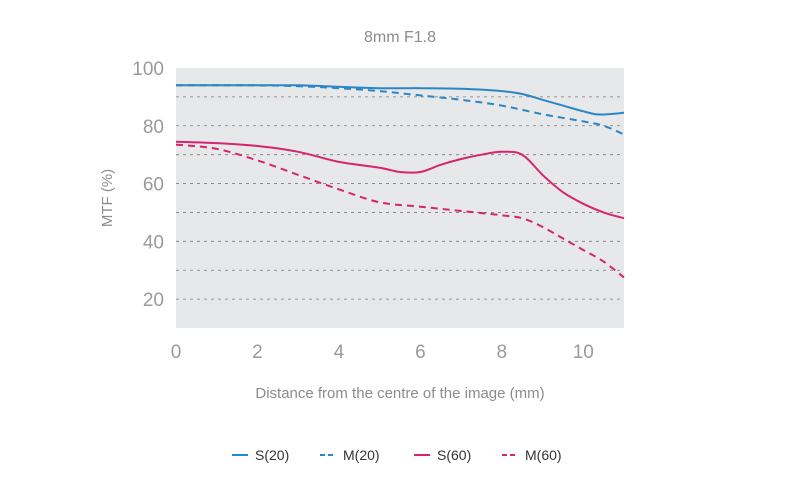 The height and width of the screenshot is (500, 800). What do you see at coordinates (400, 37) in the screenshot?
I see `chart-title: 8mm F1.8` at bounding box center [400, 37].